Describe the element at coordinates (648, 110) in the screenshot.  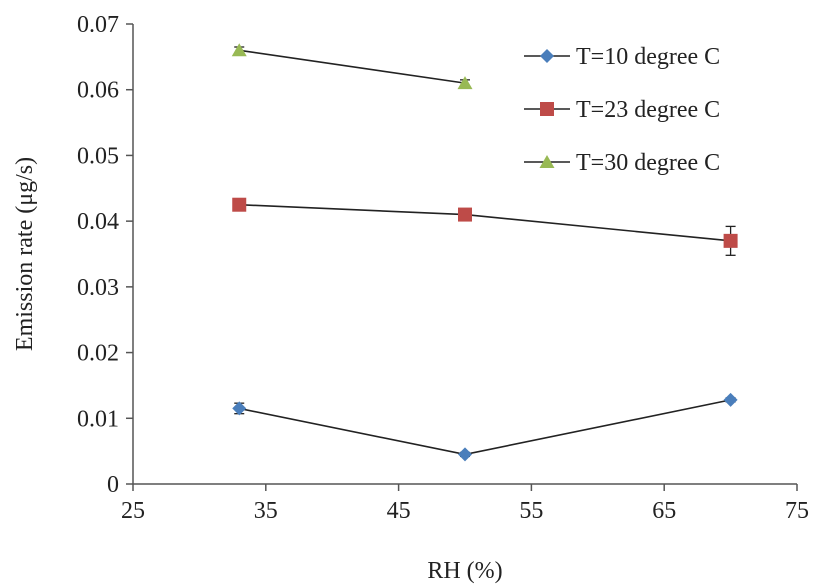
I see `legend-label: T=23 degree C` at that location.